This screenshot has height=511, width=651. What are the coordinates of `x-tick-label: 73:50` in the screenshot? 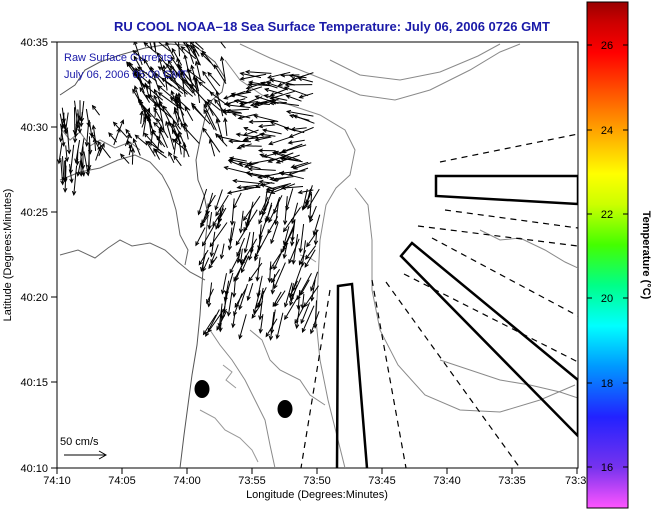 It's located at (317, 481).